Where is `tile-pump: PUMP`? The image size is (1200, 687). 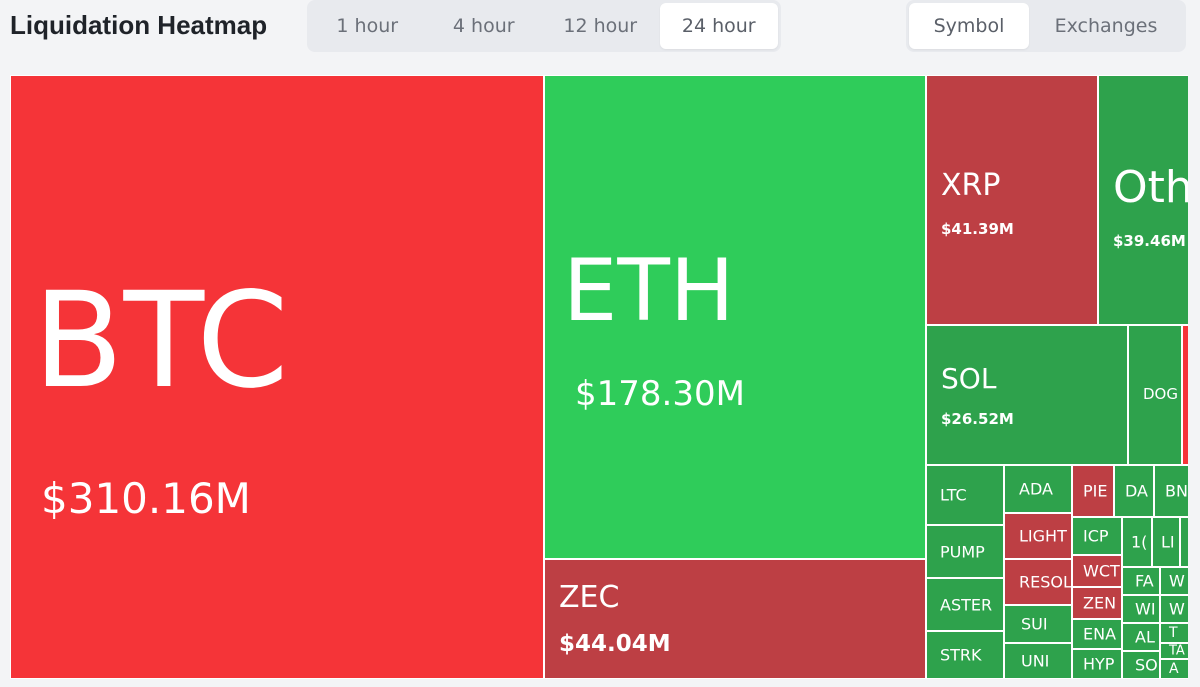
tile-pump: PUMP is located at coordinates (965, 551).